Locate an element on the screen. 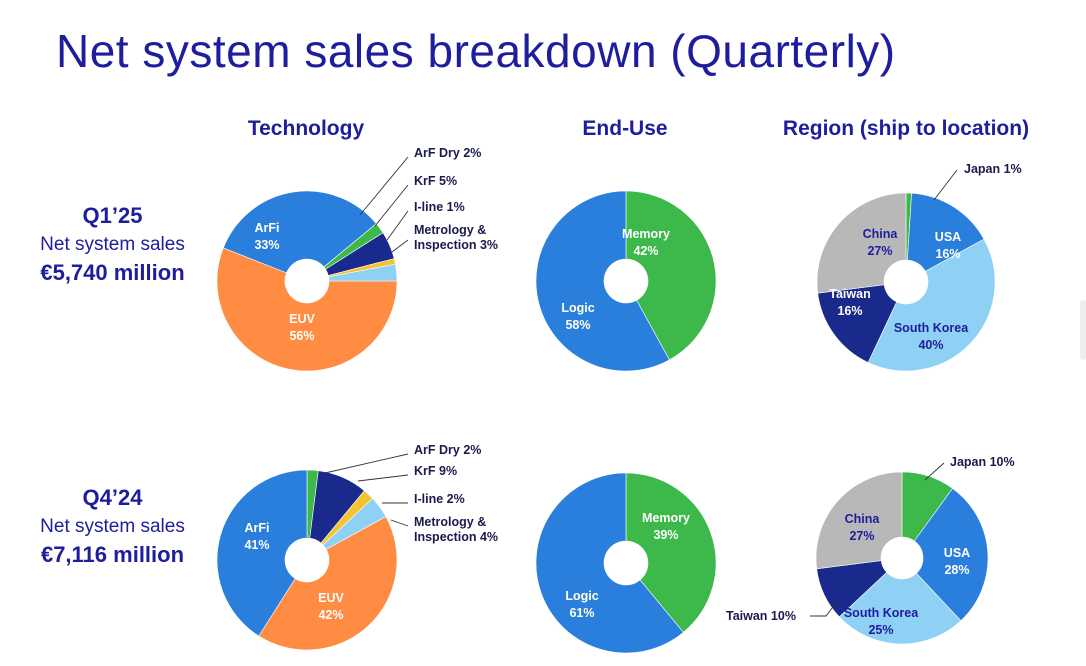  slice-value-usa: 28% is located at coordinates (956, 570).